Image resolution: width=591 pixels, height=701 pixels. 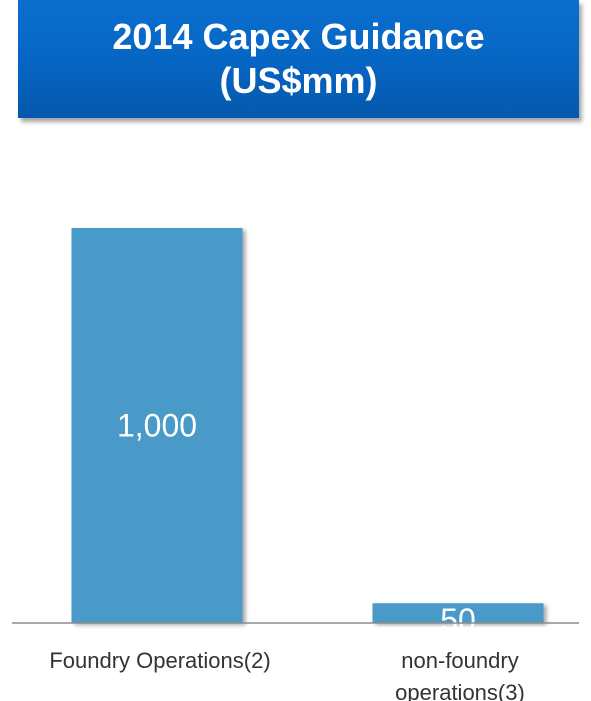 I want to click on category-label-2-line-2: operations(3), so click(x=460, y=690).